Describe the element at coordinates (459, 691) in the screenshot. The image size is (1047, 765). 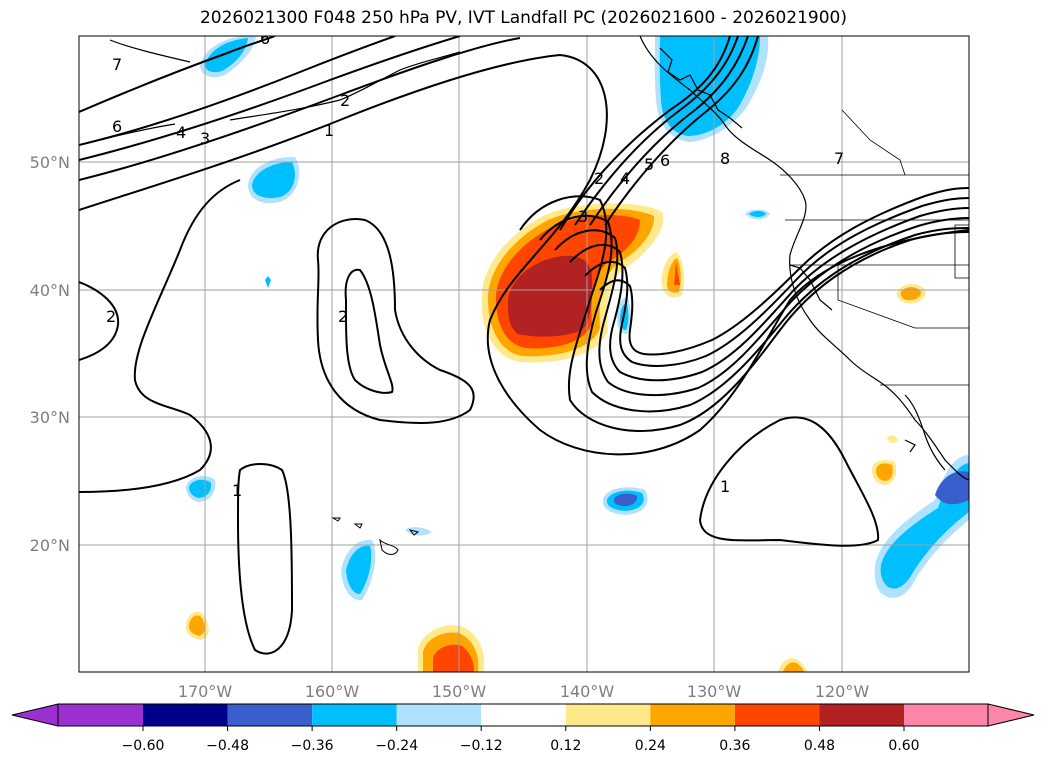
I see `lon-label: 150°W` at that location.